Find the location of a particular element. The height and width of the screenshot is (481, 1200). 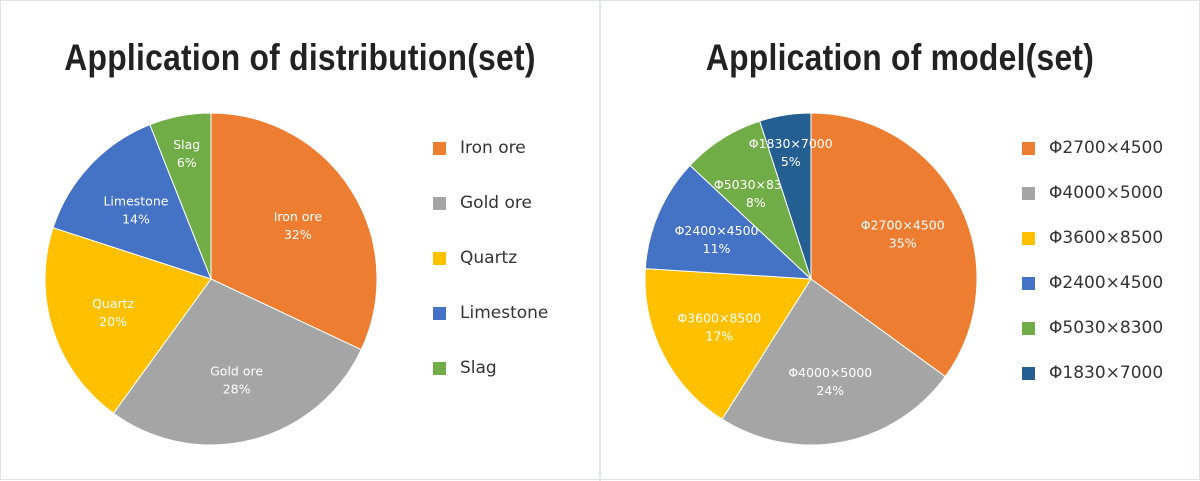

data-label-category: Φ2700×4500 is located at coordinates (903, 224).